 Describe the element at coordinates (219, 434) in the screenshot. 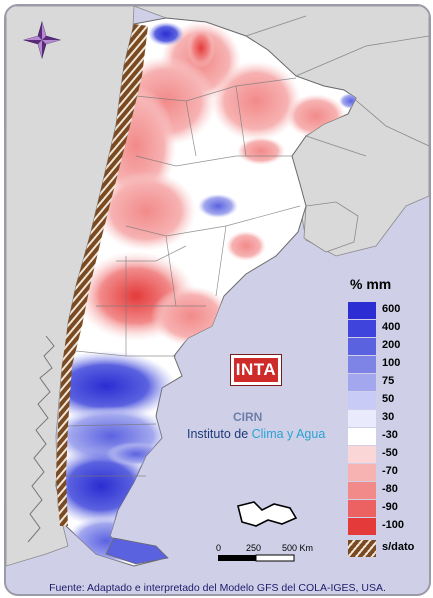

I see `institute-prefix: Instituto de` at that location.